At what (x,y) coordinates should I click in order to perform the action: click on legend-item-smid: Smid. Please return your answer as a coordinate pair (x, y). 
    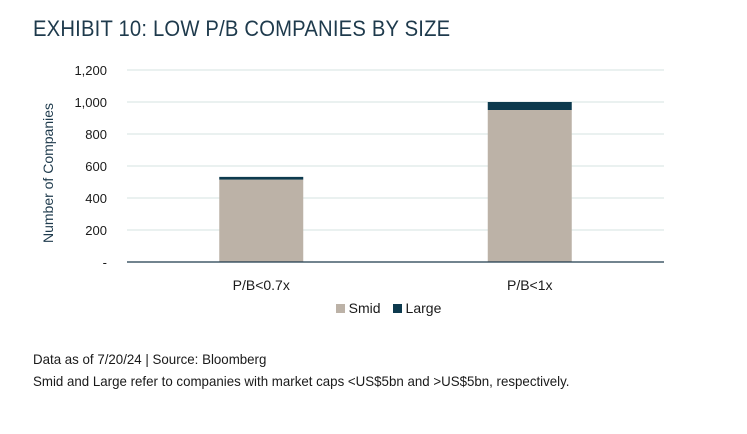
    Looking at the image, I should click on (343, 308).